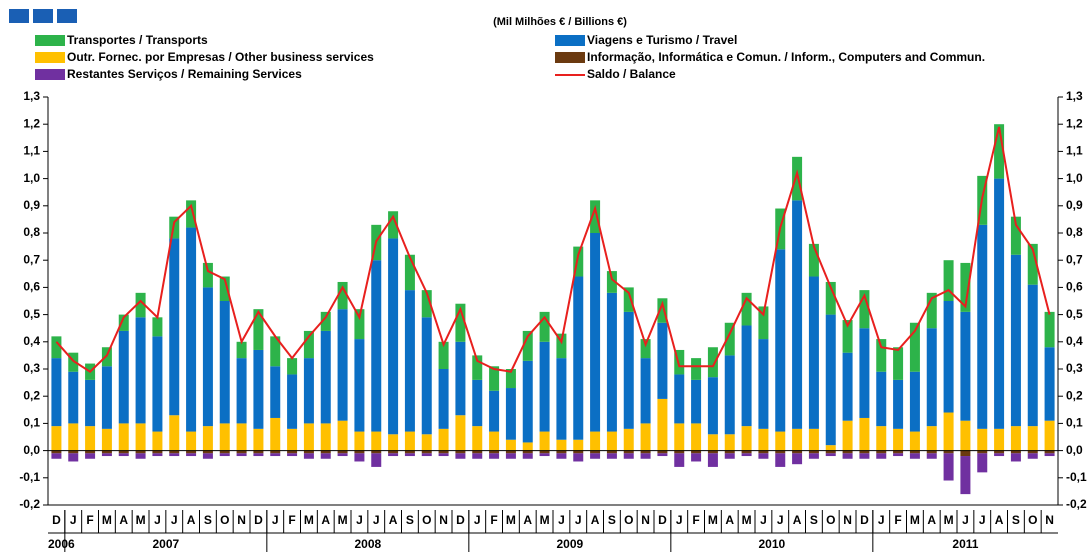 The height and width of the screenshot is (554, 1092). What do you see at coordinates (224, 520) in the screenshot?
I see `x-tick-label: O` at bounding box center [224, 520].